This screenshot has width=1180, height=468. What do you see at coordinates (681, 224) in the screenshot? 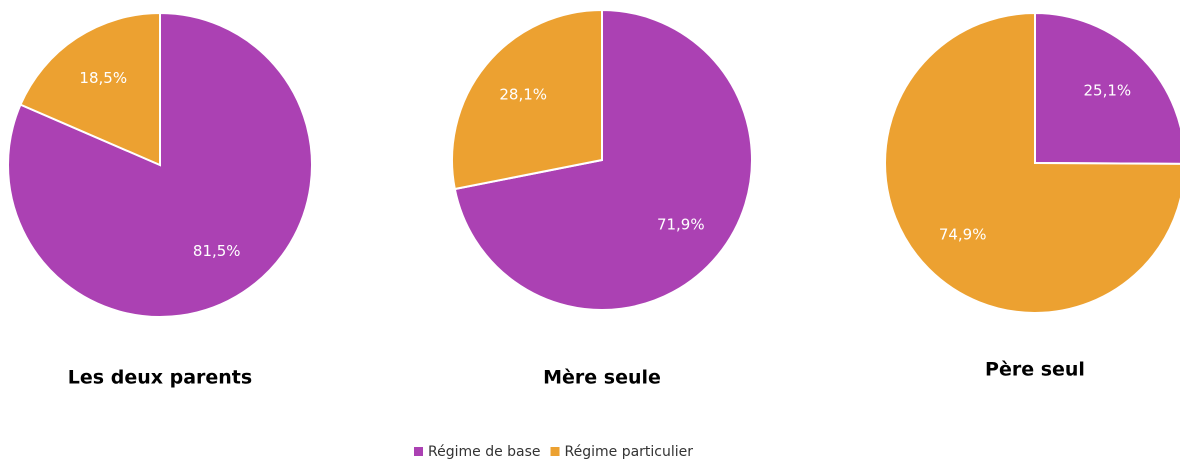
I see `data-label: 71,9%` at bounding box center [681, 224].